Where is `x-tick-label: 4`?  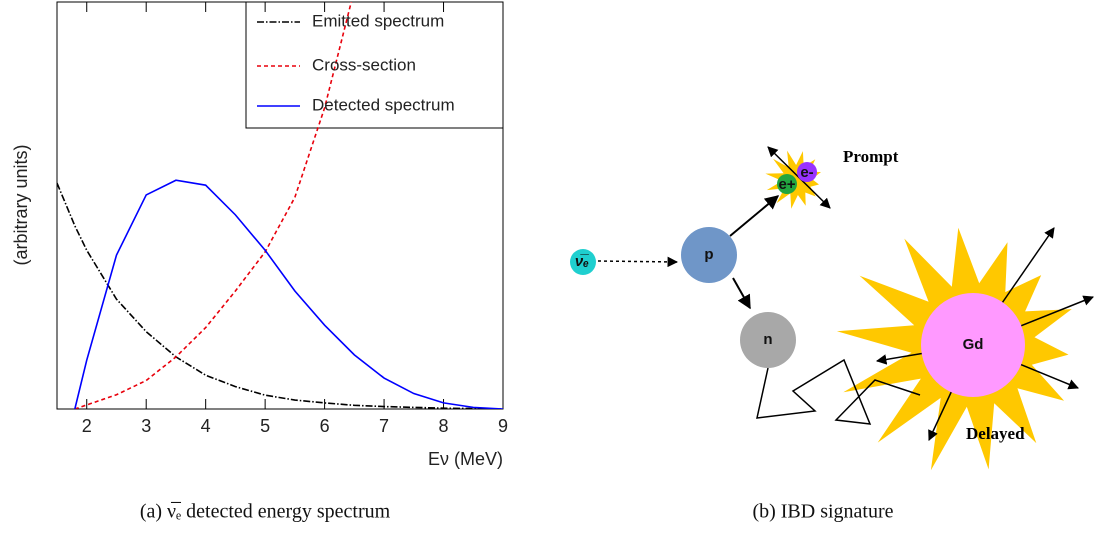 x-tick-label: 4 is located at coordinates (206, 426).